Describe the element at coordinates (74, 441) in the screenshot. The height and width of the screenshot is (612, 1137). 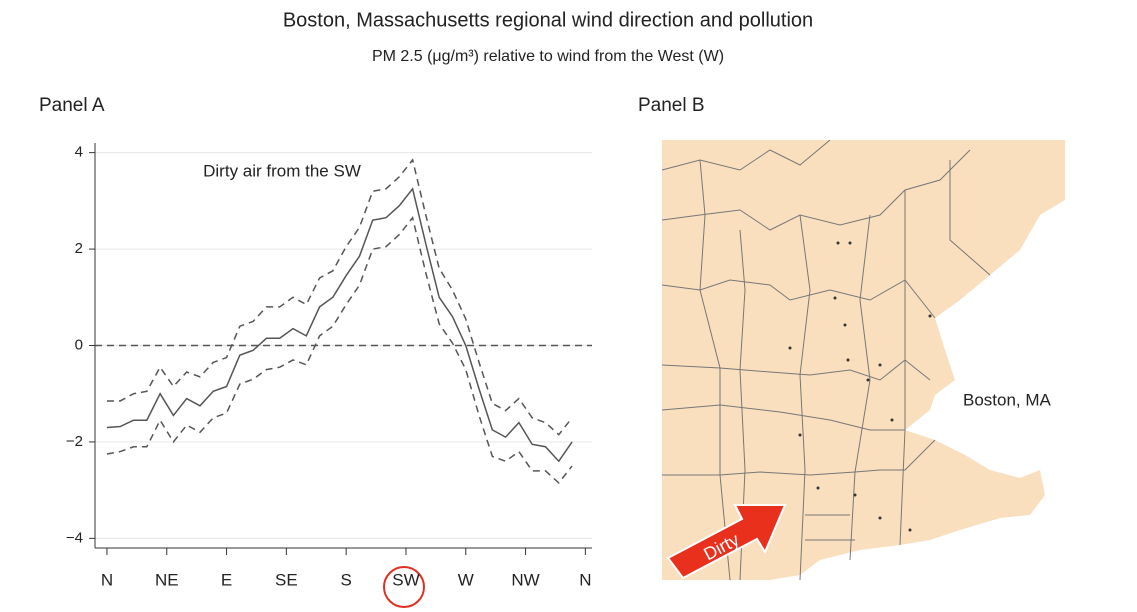
I see `y-tick-label: −2` at that location.